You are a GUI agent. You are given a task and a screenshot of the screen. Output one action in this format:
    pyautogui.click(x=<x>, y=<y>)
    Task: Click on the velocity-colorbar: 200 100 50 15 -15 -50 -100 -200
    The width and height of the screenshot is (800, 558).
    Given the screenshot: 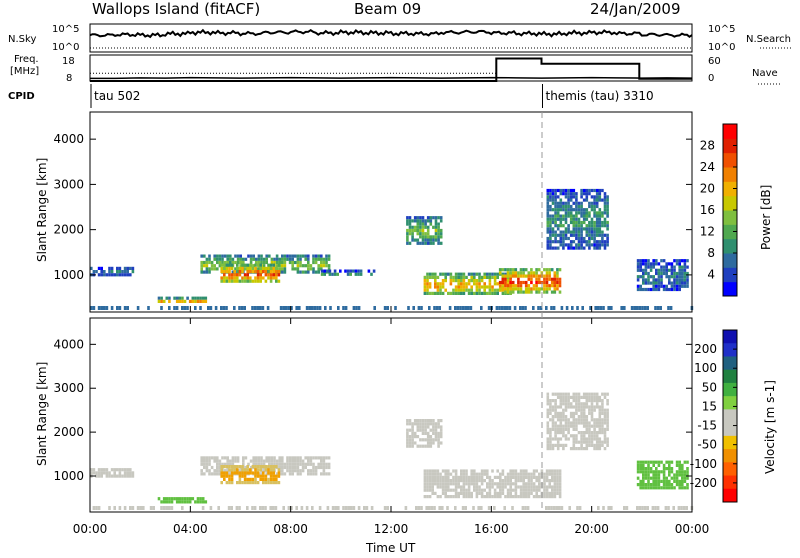 What is the action you would take?
    pyautogui.click(x=714, y=416)
    